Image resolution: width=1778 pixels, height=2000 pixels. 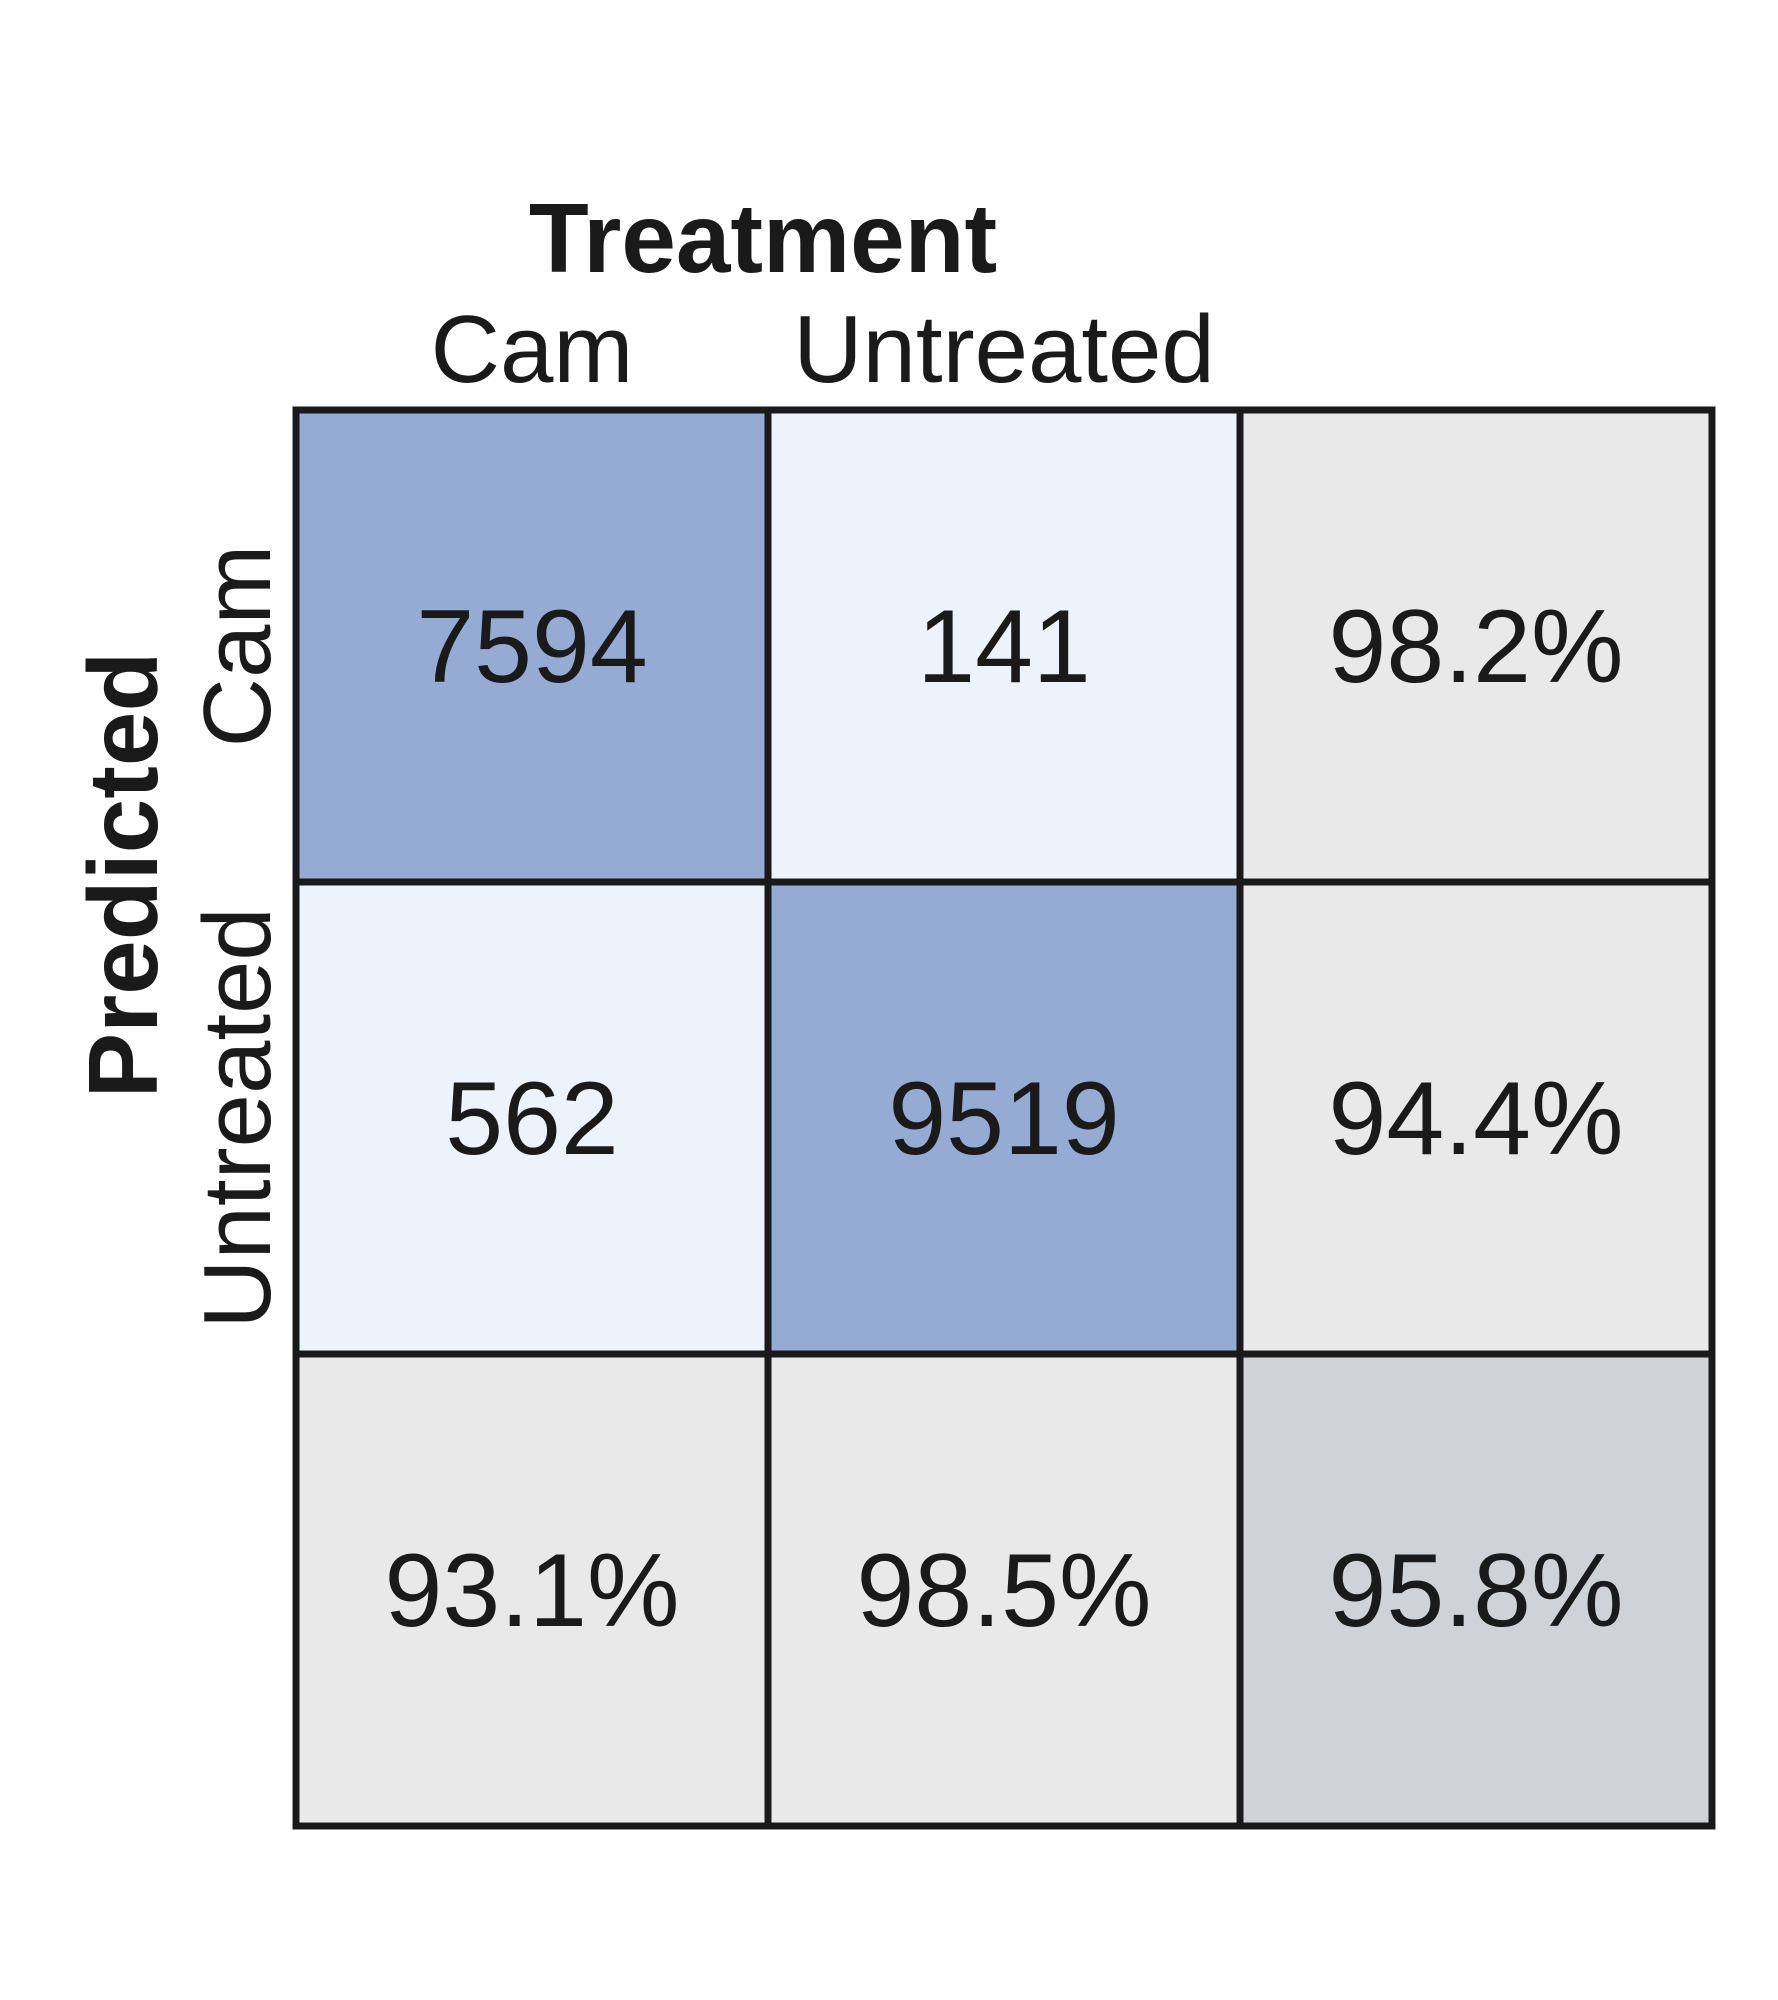 I want to click on y-tick-cam: Cam, so click(x=237, y=646).